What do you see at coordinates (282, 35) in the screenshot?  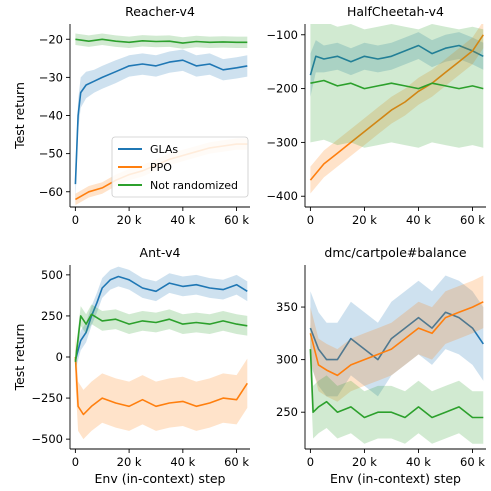 I see `y-tick-label: −100` at bounding box center [282, 35].